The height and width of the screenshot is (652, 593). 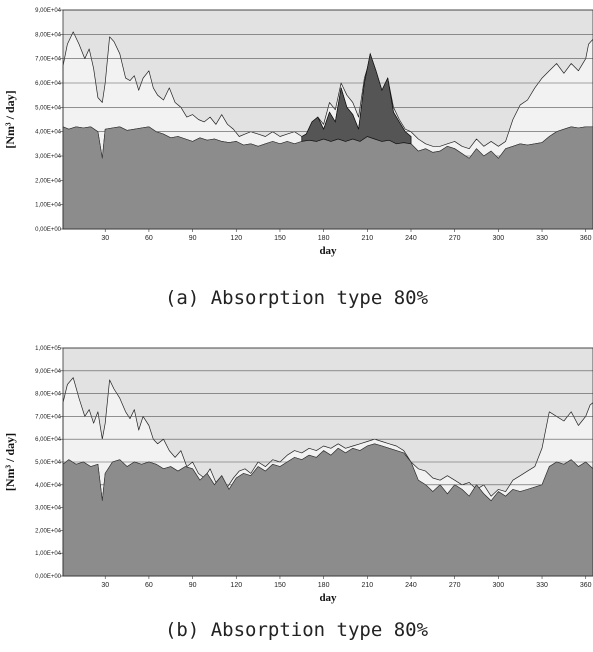 What do you see at coordinates (48, 349) in the screenshot?
I see `y-tick-label: 1,00E+05` at bounding box center [48, 349].